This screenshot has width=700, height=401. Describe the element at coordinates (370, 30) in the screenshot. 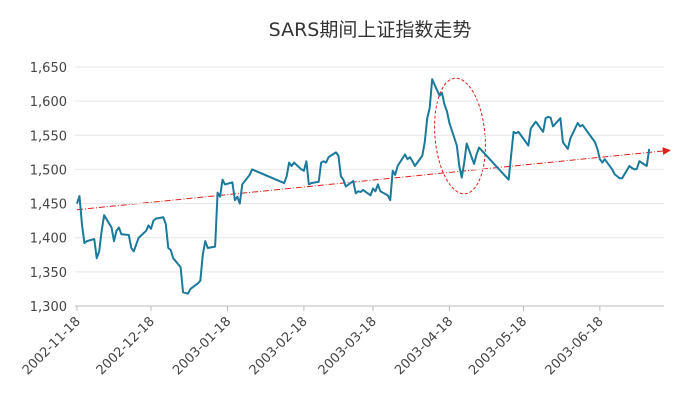

I see `chart-title: SARS期间上证指数走势` at that location.